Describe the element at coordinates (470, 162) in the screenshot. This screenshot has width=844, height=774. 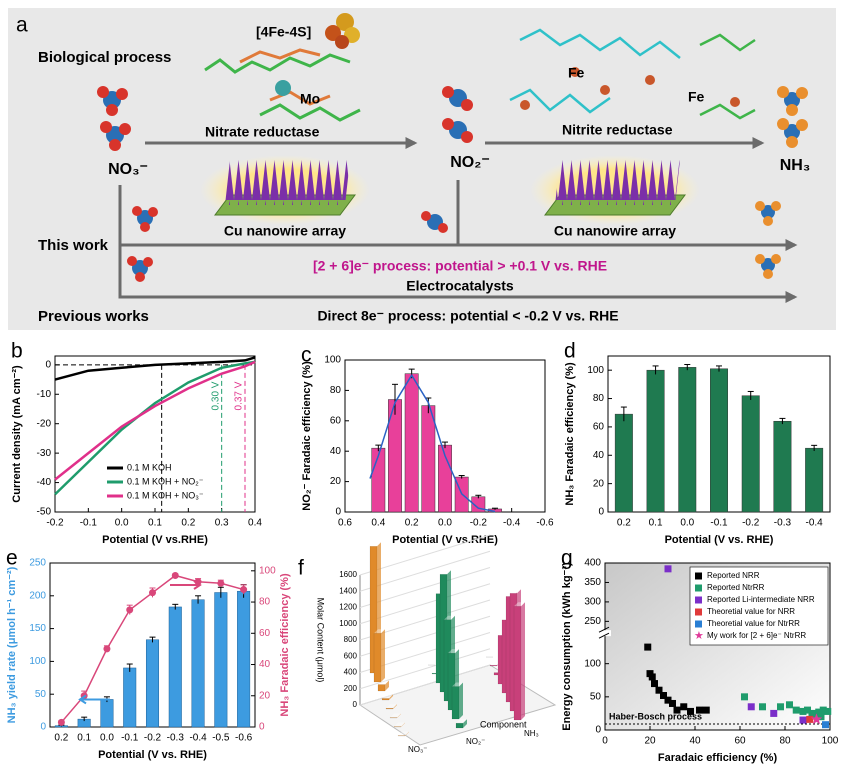
I see `species-label: NO₂⁻` at that location.